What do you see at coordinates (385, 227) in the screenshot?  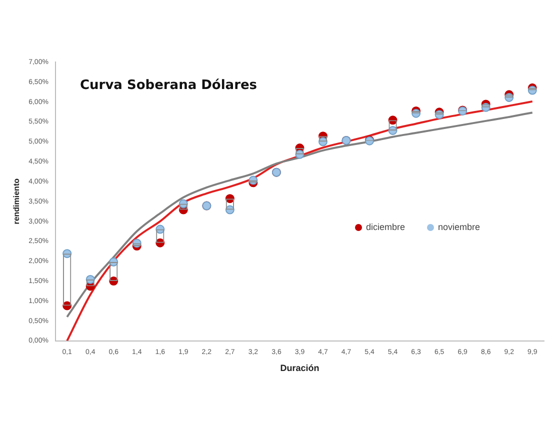 I see `legend-label: diciembre` at bounding box center [385, 227].